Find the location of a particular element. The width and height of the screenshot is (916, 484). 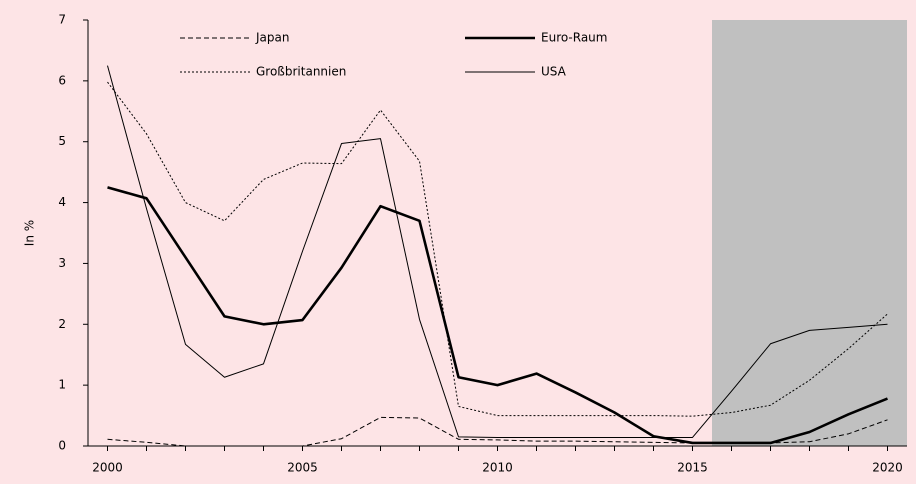

y-tick-label: 2 is located at coordinates (62, 324).